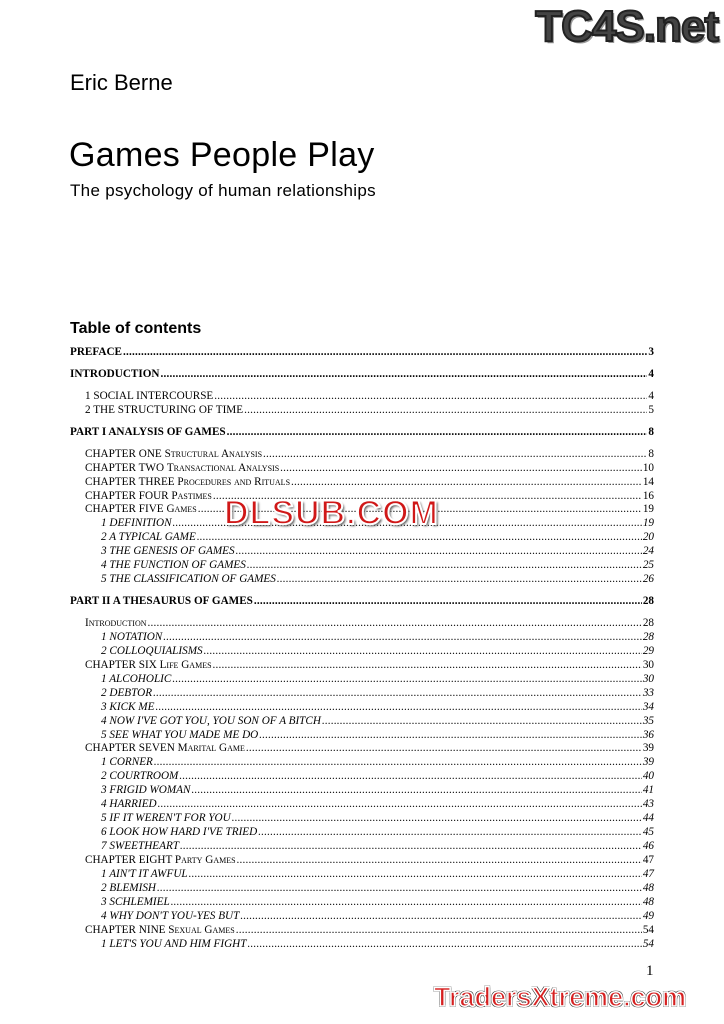 Image resolution: width=724 pixels, height=1024 pixels. What do you see at coordinates (651, 409) in the screenshot?
I see `toc-entry-page: 5` at bounding box center [651, 409].